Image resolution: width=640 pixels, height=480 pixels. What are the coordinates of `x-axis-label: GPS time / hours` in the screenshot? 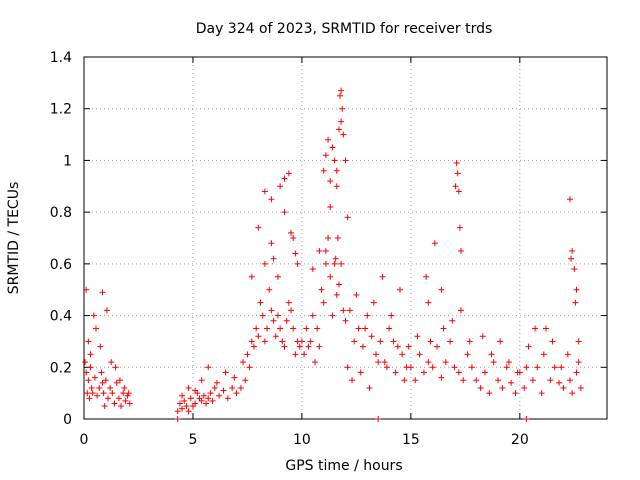 It's located at (343, 466).